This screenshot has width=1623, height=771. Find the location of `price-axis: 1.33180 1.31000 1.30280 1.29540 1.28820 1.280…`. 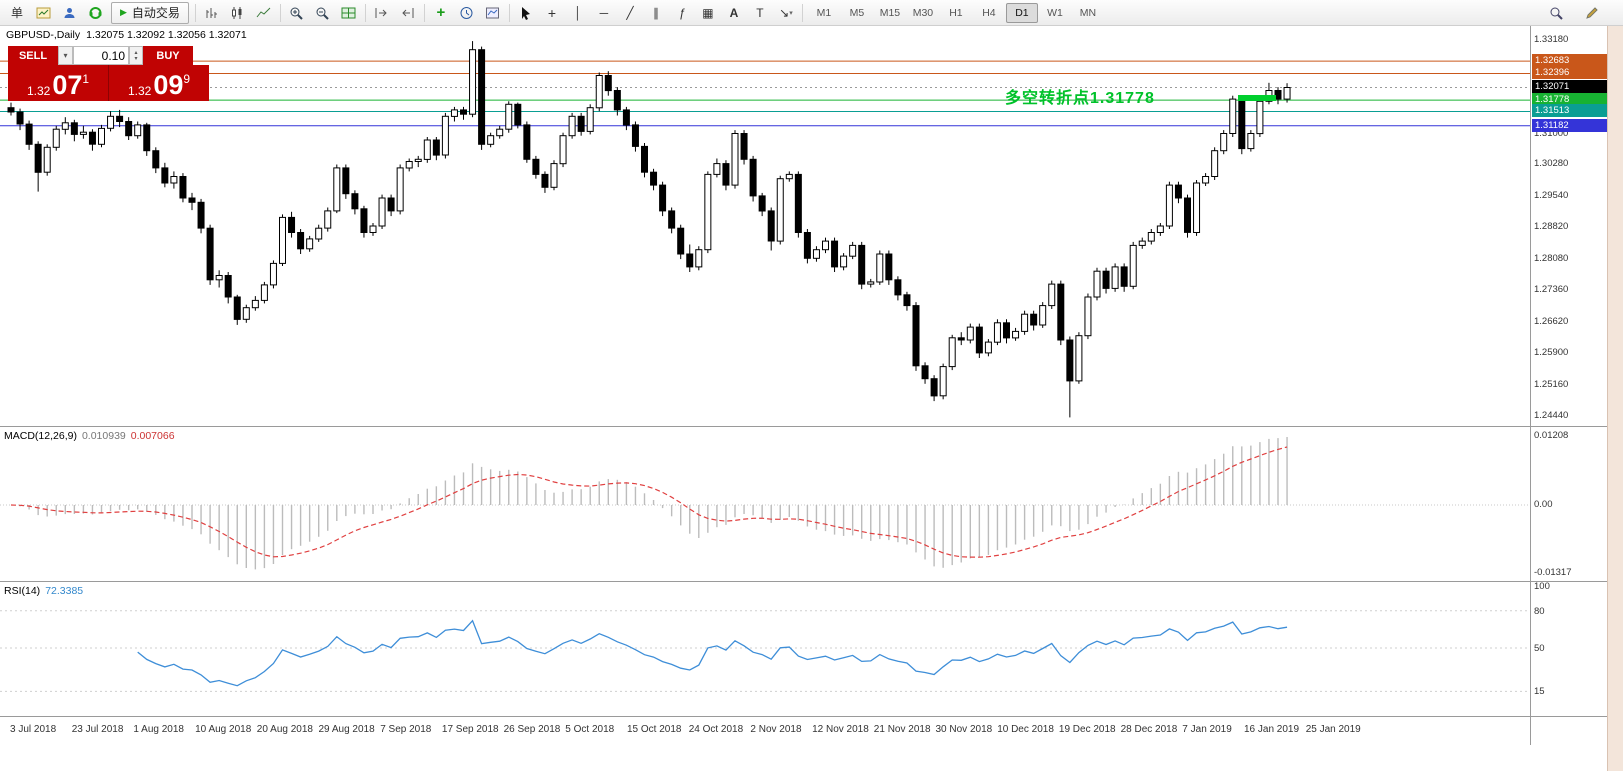

price-axis: 1.33180 1.31000 1.30280 1.29540 1.28820 1.280… is located at coordinates (1569, 372).